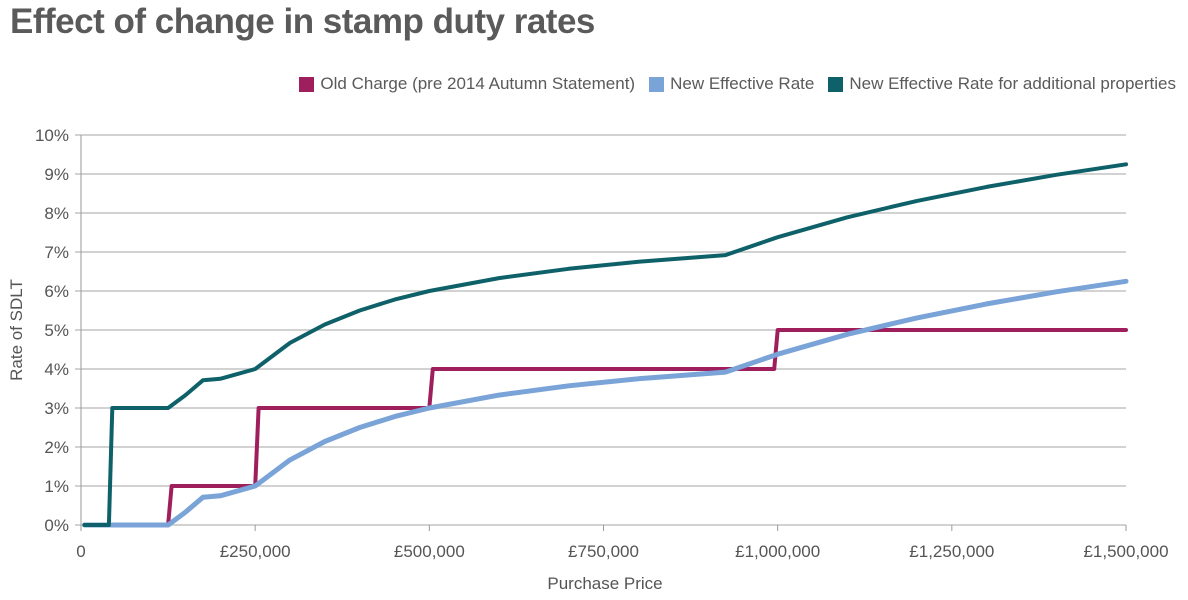 The image size is (1188, 600). Describe the element at coordinates (56, 369) in the screenshot. I see `y-tick-label: 4%` at that location.